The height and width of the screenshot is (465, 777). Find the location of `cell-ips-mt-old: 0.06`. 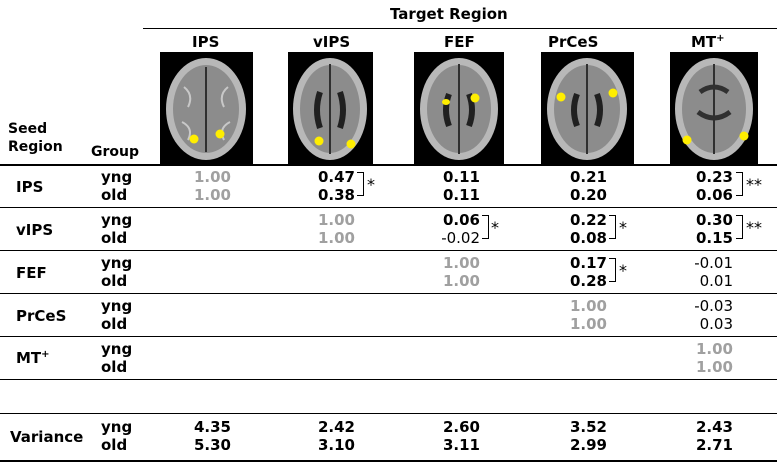

cell-ips-mt-old: 0.06 is located at coordinates (714, 195).